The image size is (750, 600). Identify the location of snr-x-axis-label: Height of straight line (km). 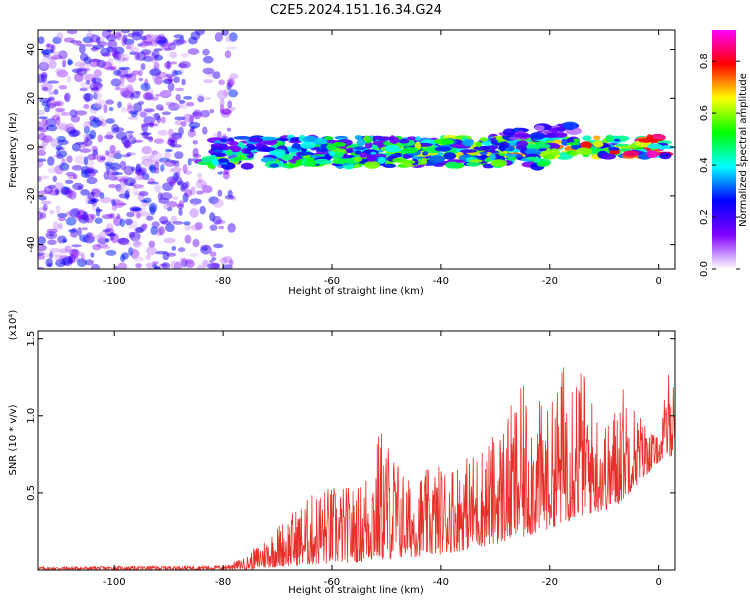
(356, 590).